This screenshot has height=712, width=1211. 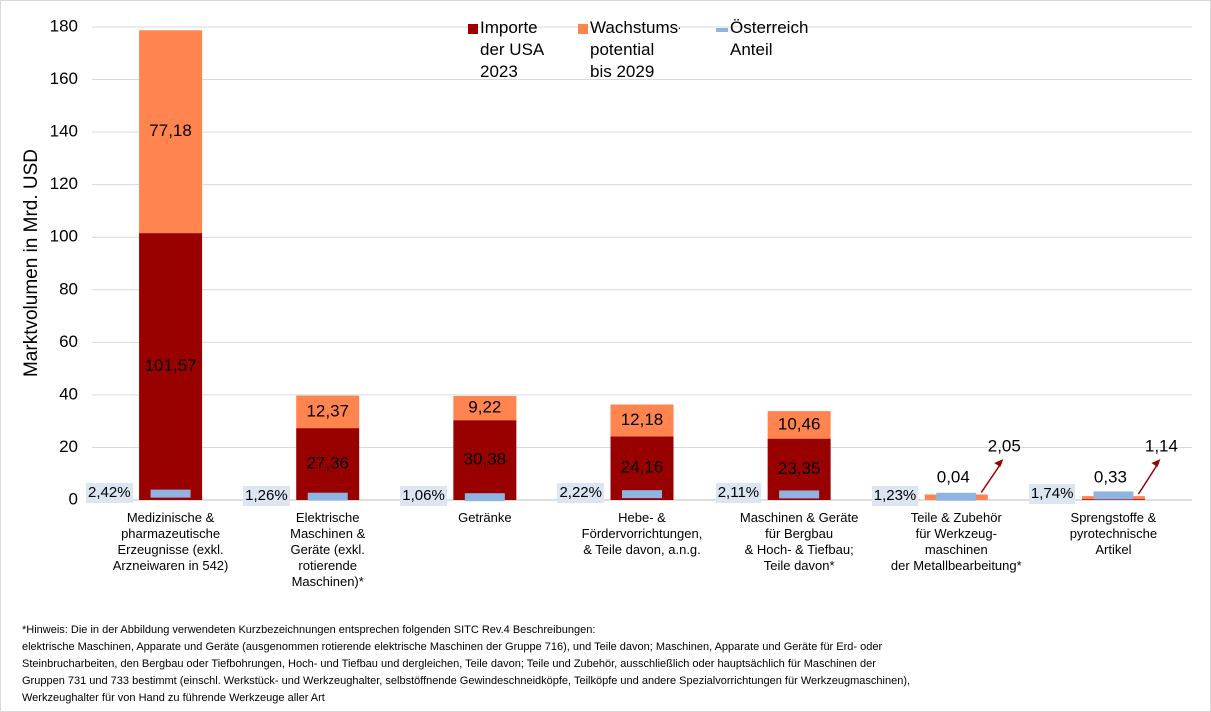 What do you see at coordinates (64, 25) in the screenshot?
I see `y-tick-label: 180` at bounding box center [64, 25].